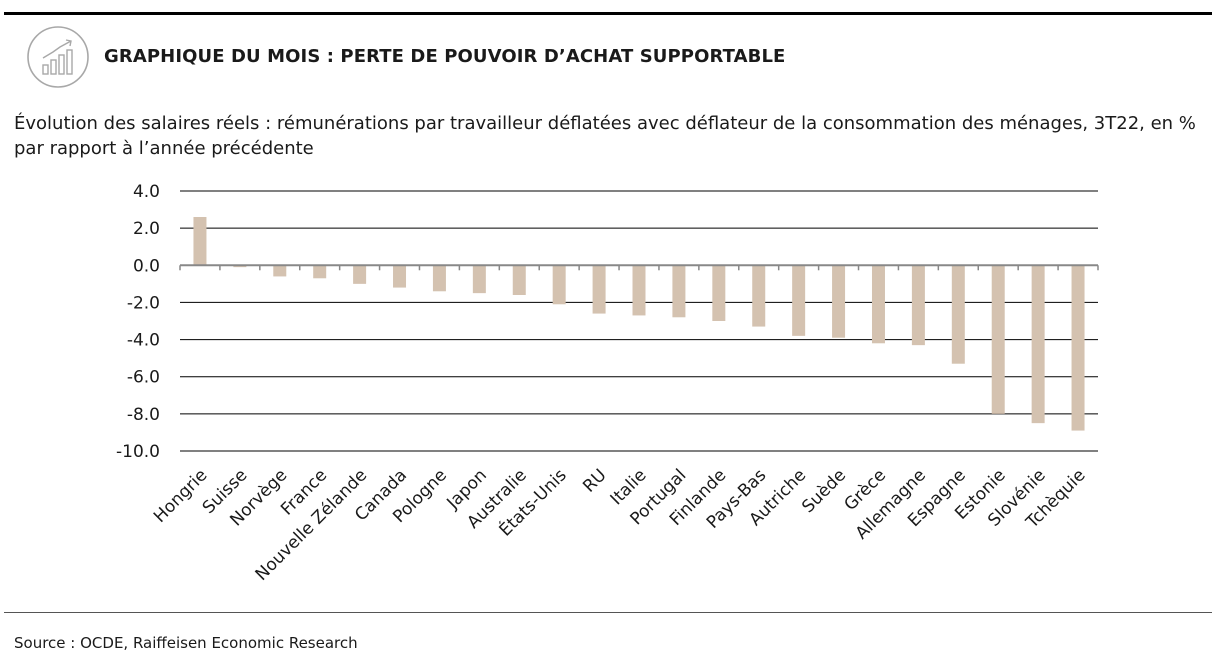  Describe the element at coordinates (608, 612) in the screenshot. I see `bottom-rule` at that location.